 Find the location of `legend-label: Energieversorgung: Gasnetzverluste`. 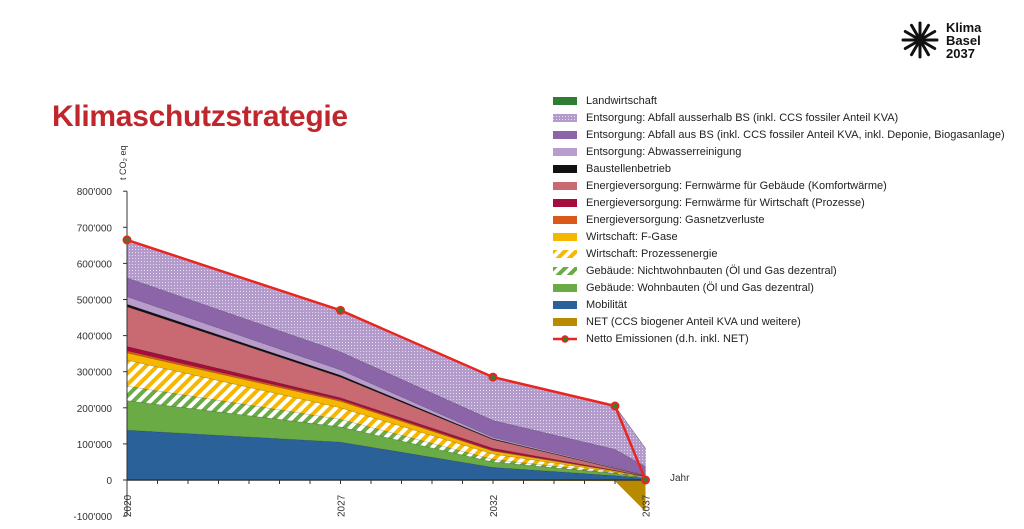

legend-label: Energieversorgung: Gasnetzverluste is located at coordinates (675, 219).